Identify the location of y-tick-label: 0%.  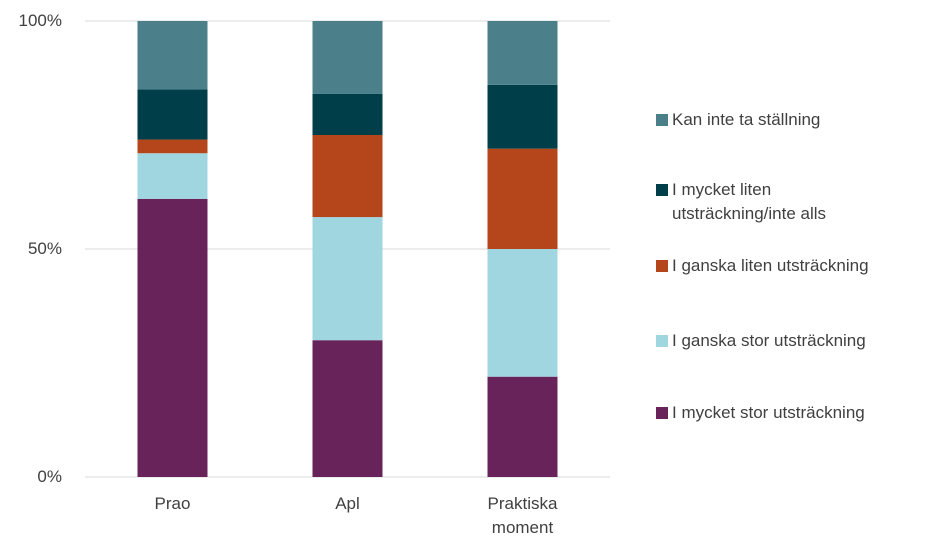
(49, 476).